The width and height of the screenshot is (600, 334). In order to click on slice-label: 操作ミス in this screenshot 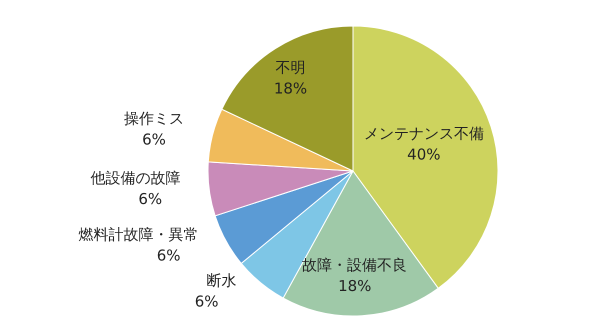, I will do `click(154, 118)`.